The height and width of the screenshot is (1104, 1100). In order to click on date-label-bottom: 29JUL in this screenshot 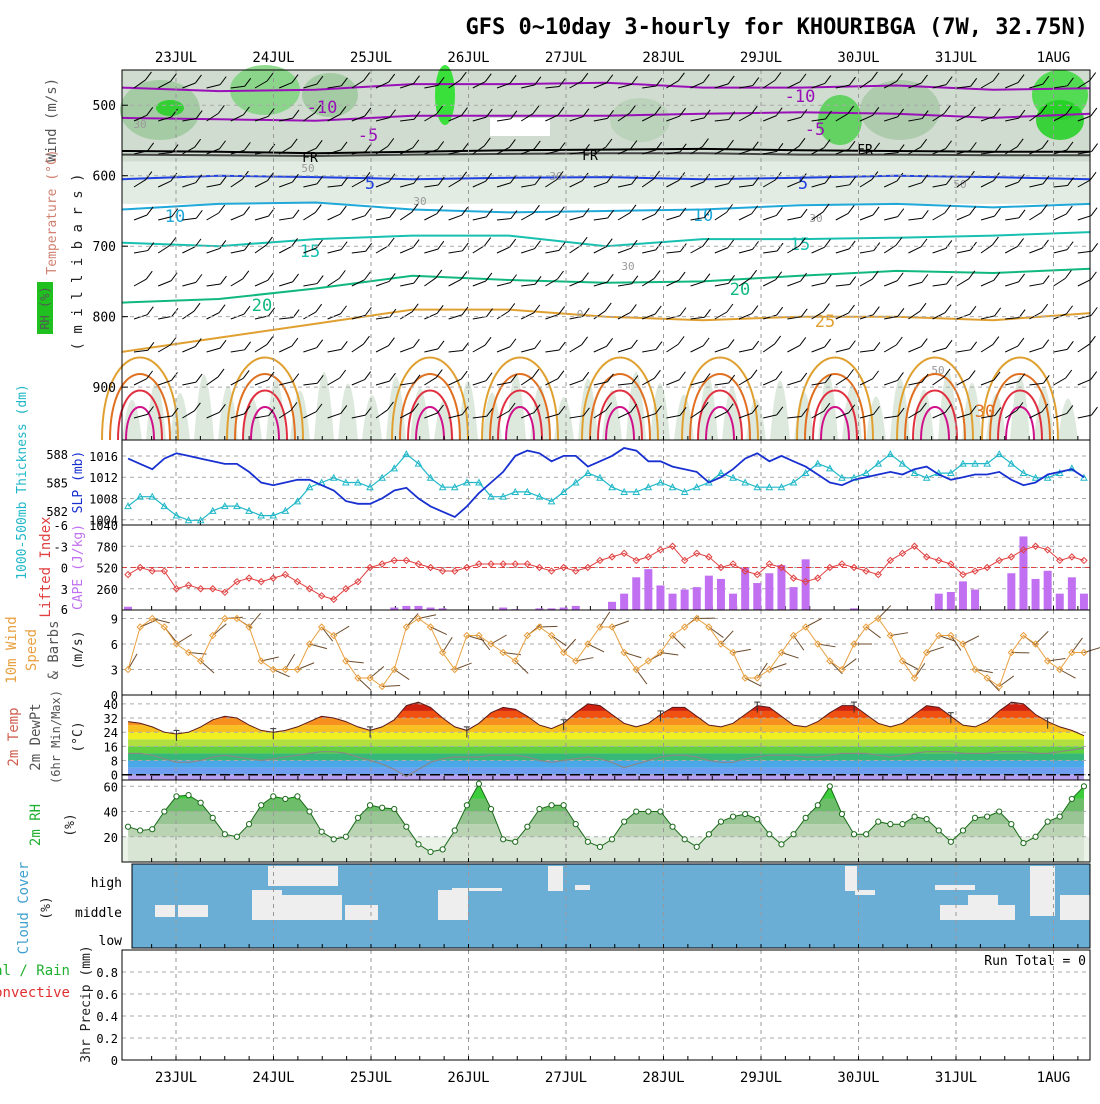, I will do `click(761, 1078)`.